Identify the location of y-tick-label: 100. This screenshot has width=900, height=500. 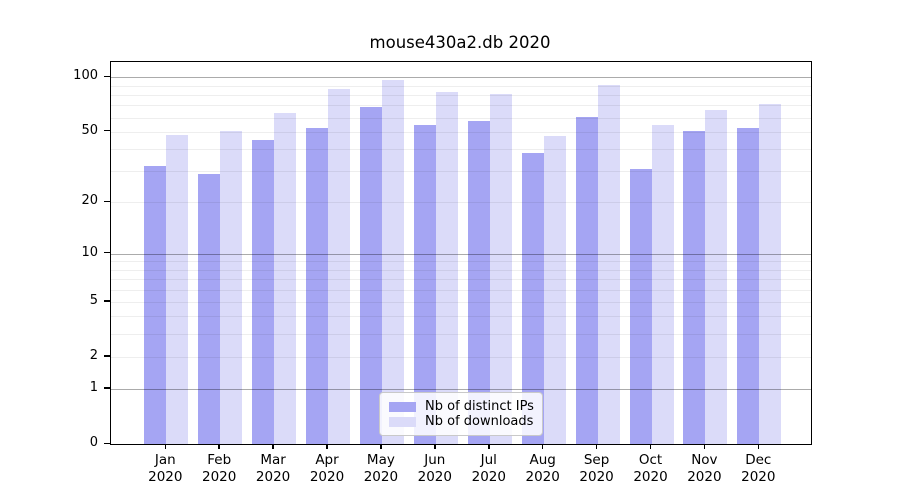
(85, 76).